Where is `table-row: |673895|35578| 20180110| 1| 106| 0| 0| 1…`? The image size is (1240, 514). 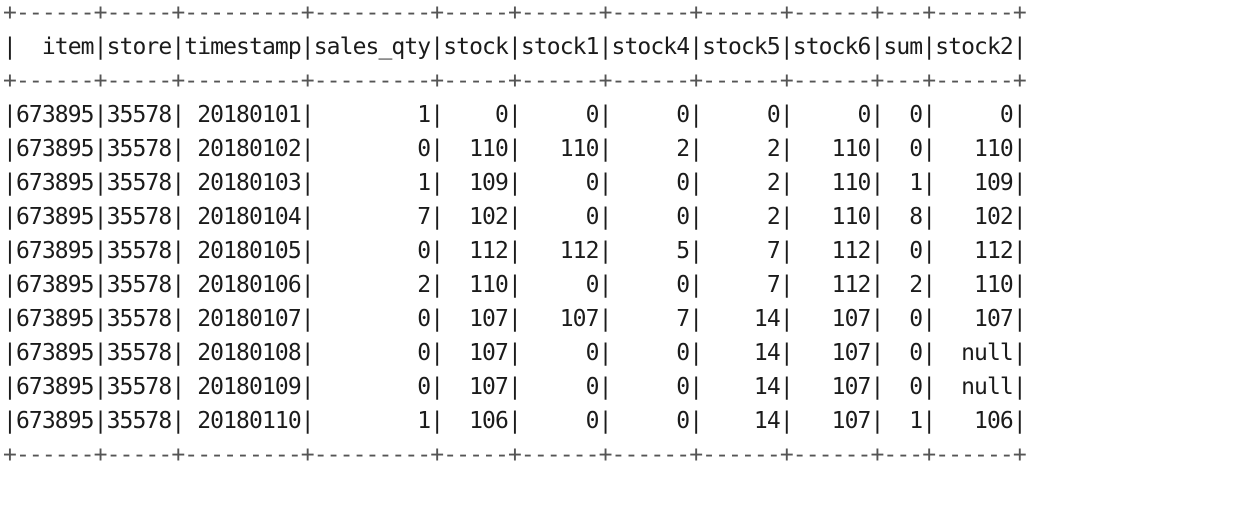
table-row: |673895|35578| 20180110| 1| 106| 0| 0| 1… is located at coordinates (515, 421).